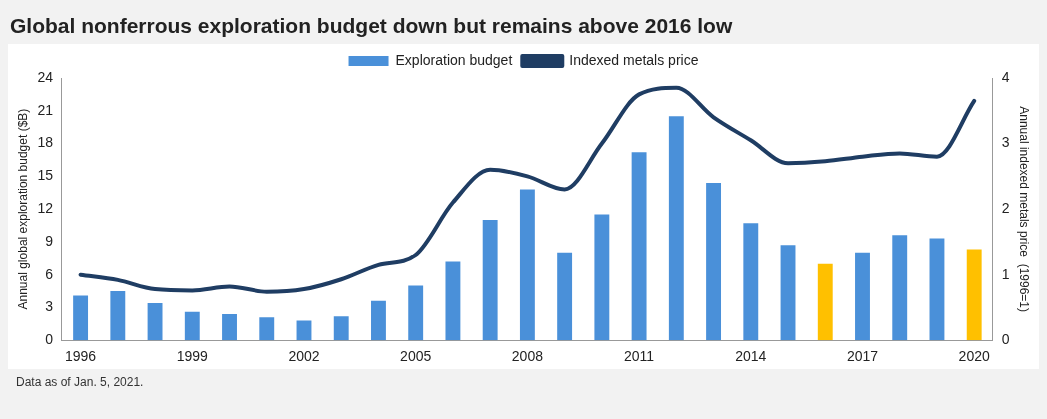  What do you see at coordinates (49, 240) in the screenshot?
I see `y-tick-label: 9` at bounding box center [49, 240].